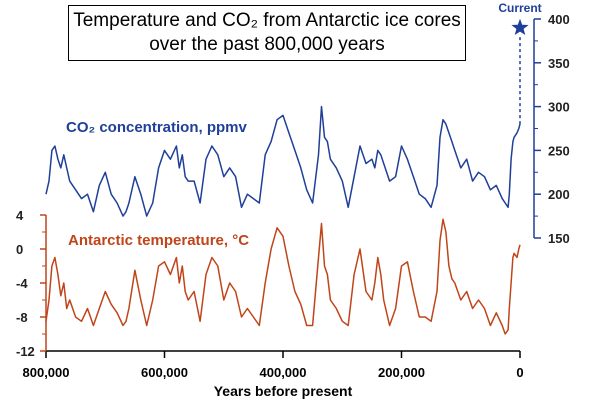  What do you see at coordinates (19, 249) in the screenshot?
I see `temp-tick-label: 0` at bounding box center [19, 249].